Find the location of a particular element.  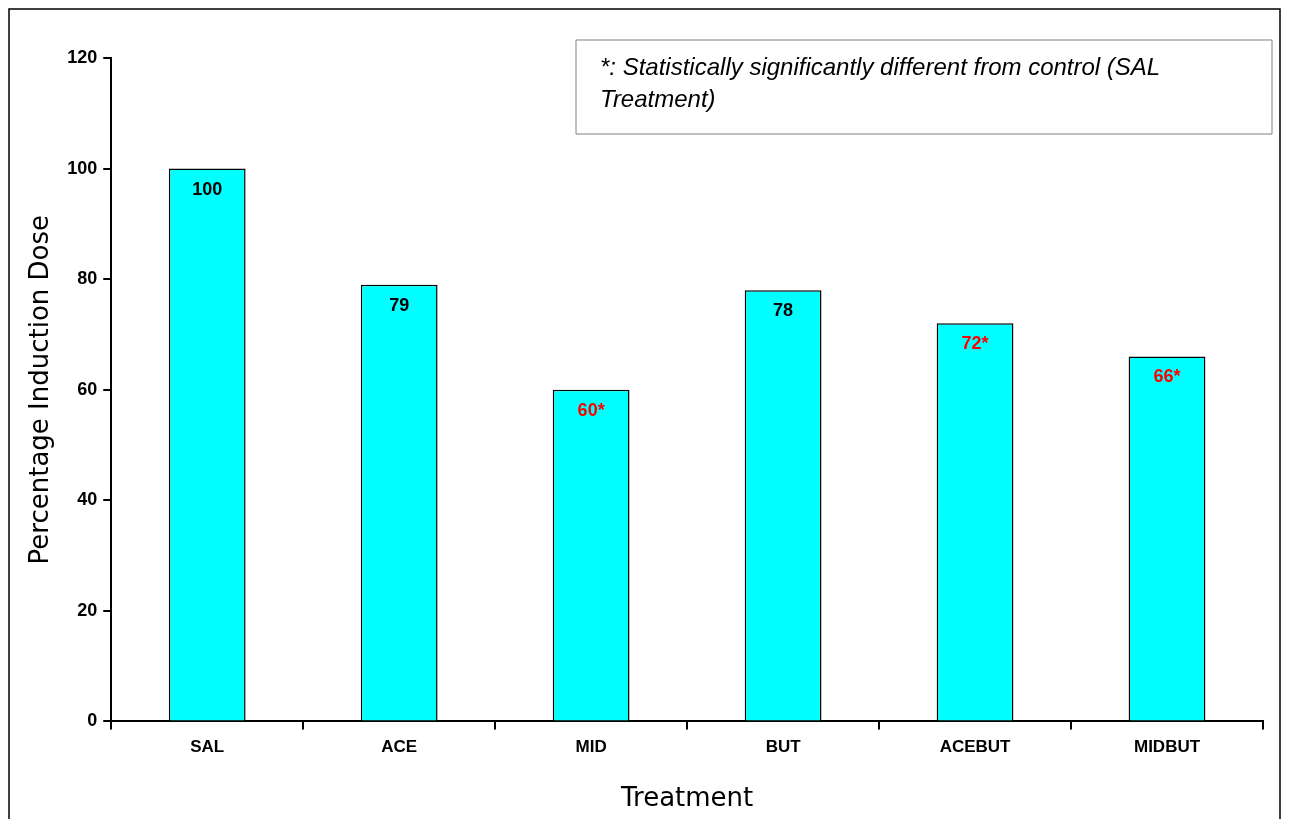

x-tick-label: MIDBUT is located at coordinates (1167, 747).